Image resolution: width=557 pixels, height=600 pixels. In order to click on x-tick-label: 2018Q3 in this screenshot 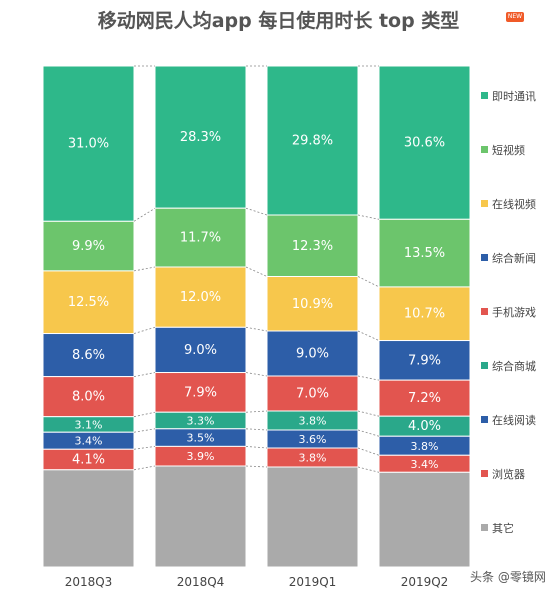, I will do `click(89, 582)`.